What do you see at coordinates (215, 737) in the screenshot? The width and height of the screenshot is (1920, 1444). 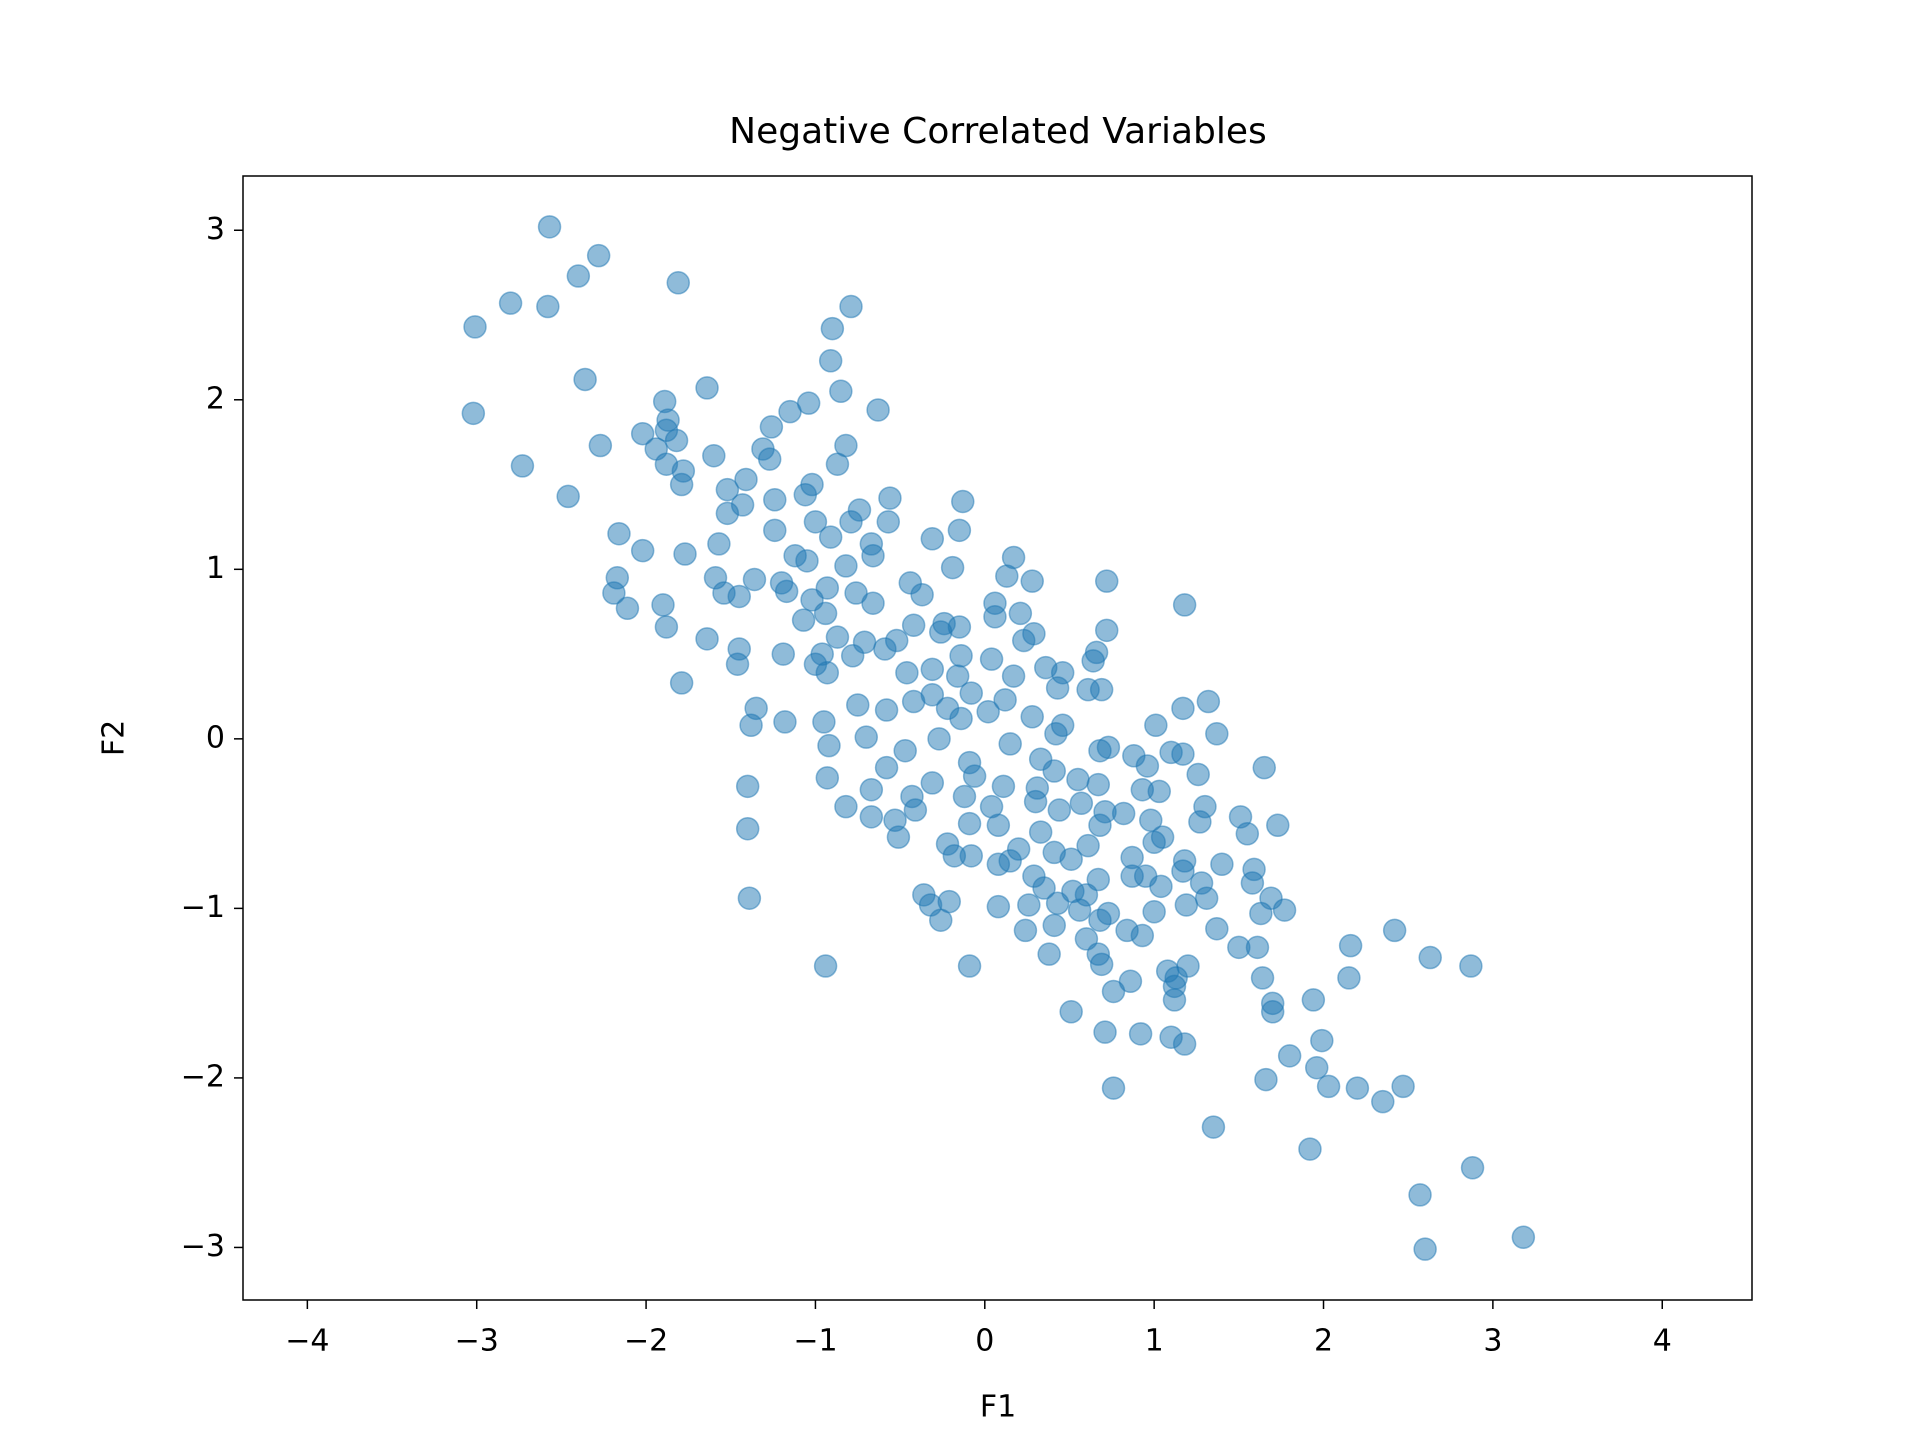 I see `y-tick-label: 0` at bounding box center [215, 737].